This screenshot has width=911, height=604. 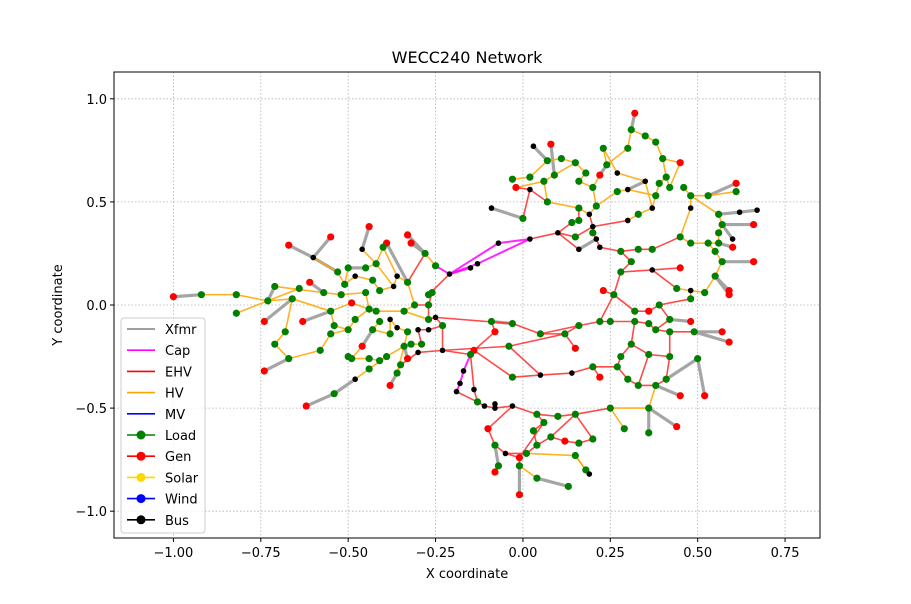 What do you see at coordinates (182, 478) in the screenshot?
I see `legend-label: Solar` at bounding box center [182, 478].